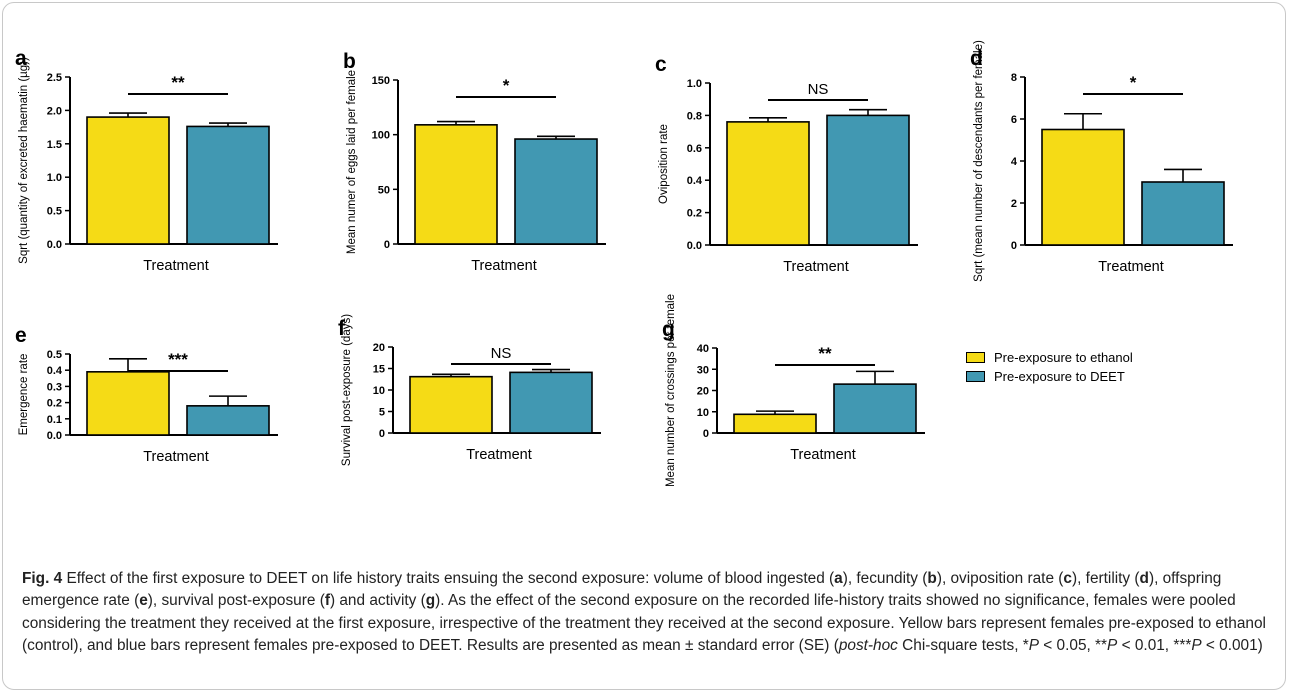 The width and height of the screenshot is (1290, 695). Describe the element at coordinates (42, 578) in the screenshot. I see `figure-number: Fig. 4` at that location.